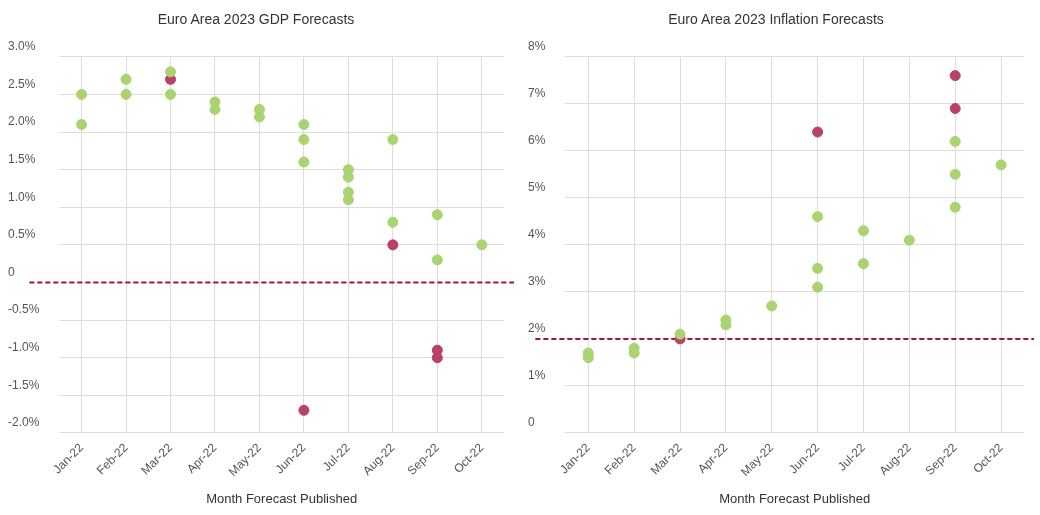  Describe the element at coordinates (537, 93) in the screenshot. I see `y-tick-label: 7%` at that location.